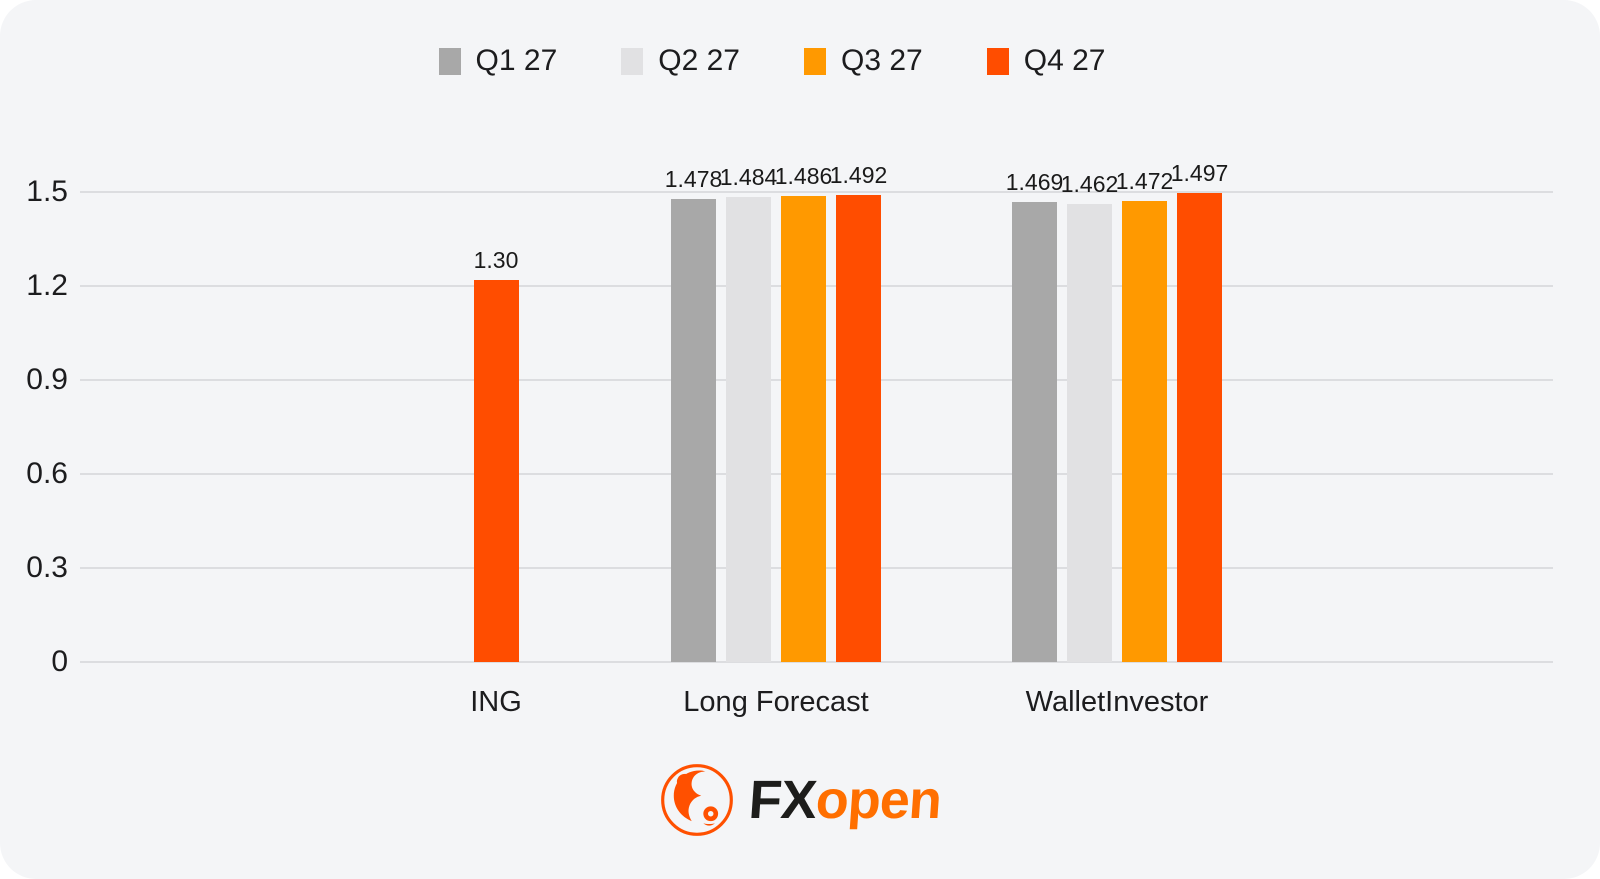 The image size is (1600, 879). I want to click on category-label: ING, so click(496, 702).